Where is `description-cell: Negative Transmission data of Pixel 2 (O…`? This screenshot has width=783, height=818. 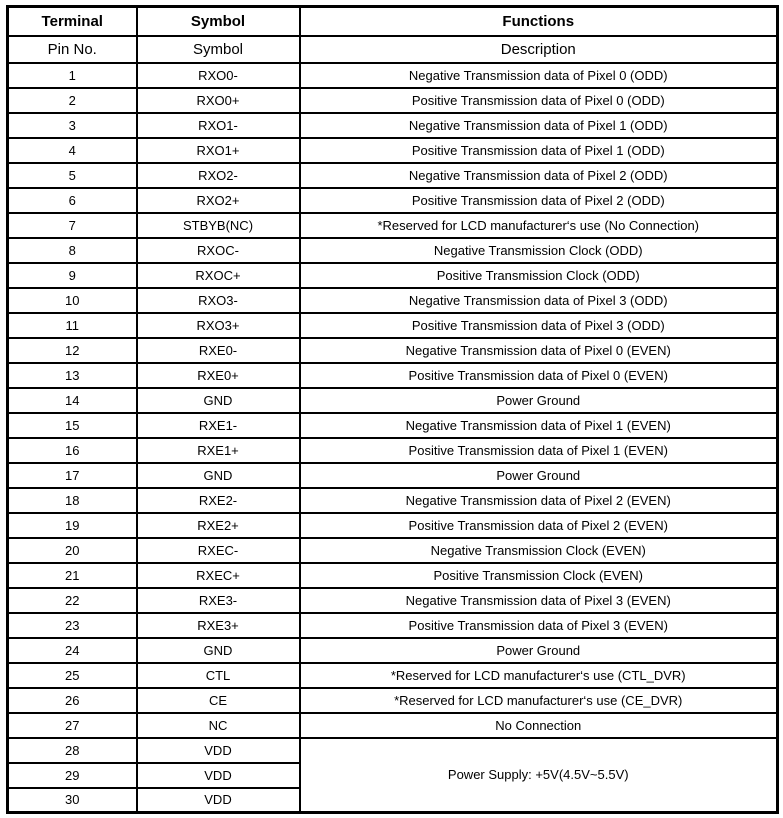 description-cell: Negative Transmission data of Pixel 2 (O… is located at coordinates (538, 175).